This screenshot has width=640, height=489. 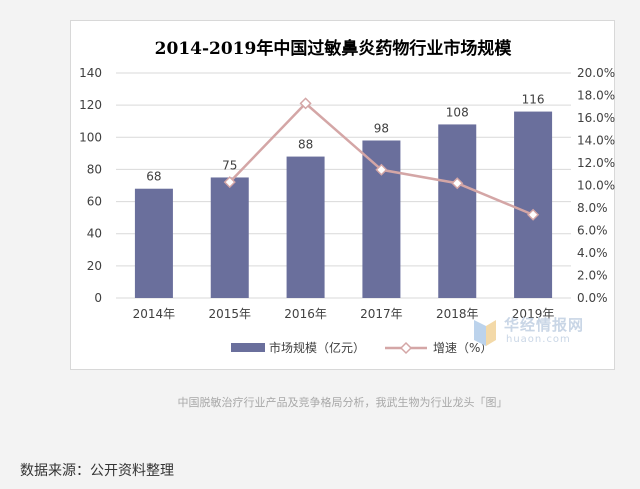 I want to click on x-axis-tick-label: 2019年, so click(x=533, y=314).